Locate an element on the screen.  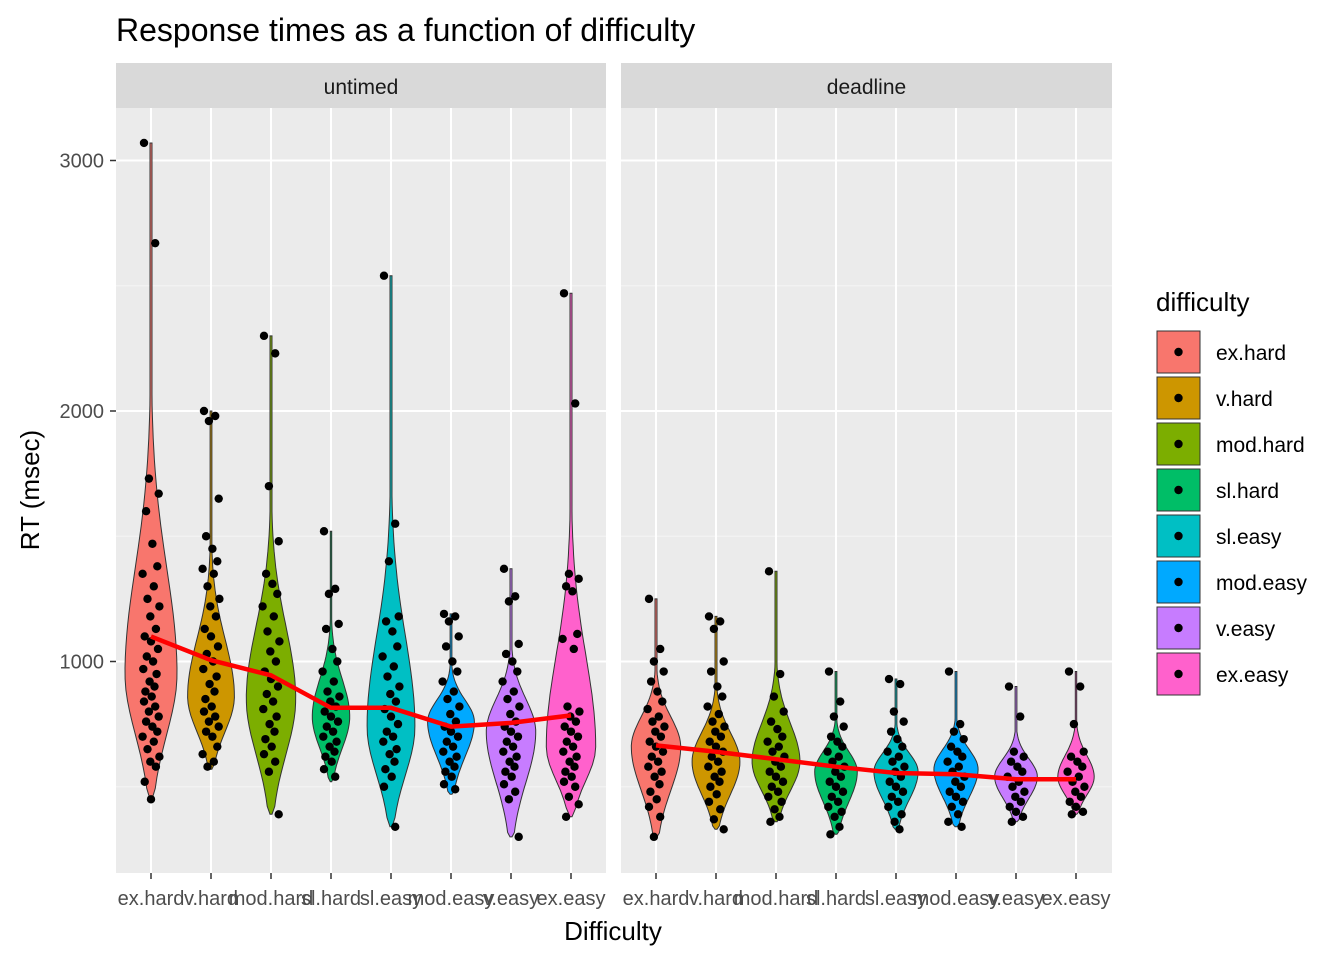
violin-mod.easy is located at coordinates (451, 704).